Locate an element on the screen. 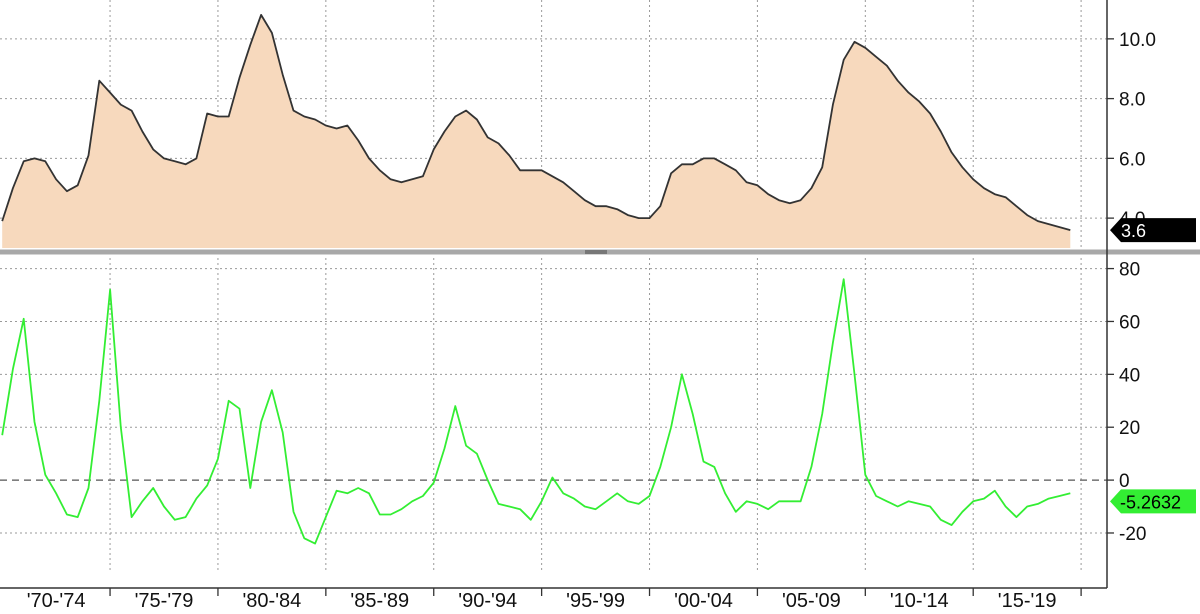 The image size is (1200, 614). bottom-panel-y-ticks: -20 0 20 40 60 80 is located at coordinates (1126, 402).